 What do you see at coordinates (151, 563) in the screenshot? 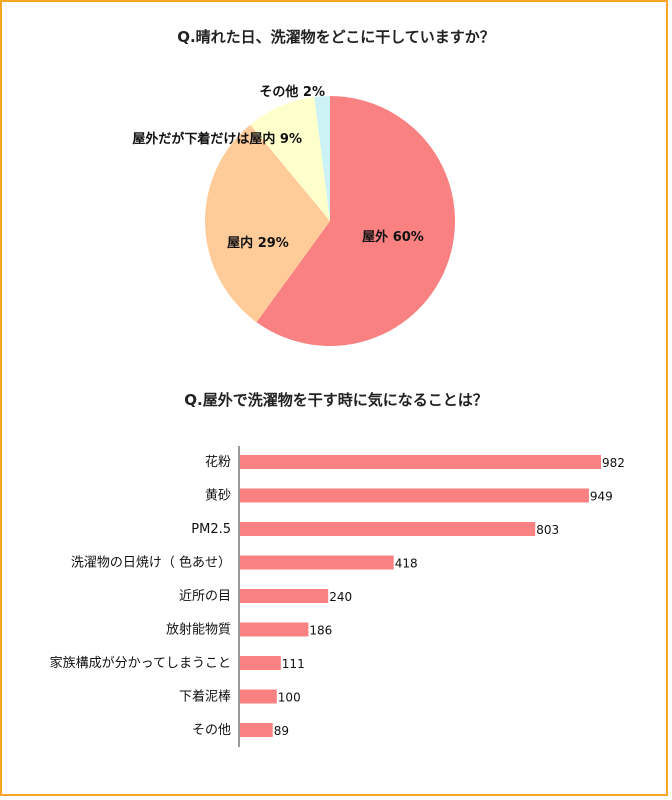
I see `bar-category-label: 洗濯物の日焼け（ 色あせ）` at bounding box center [151, 563].